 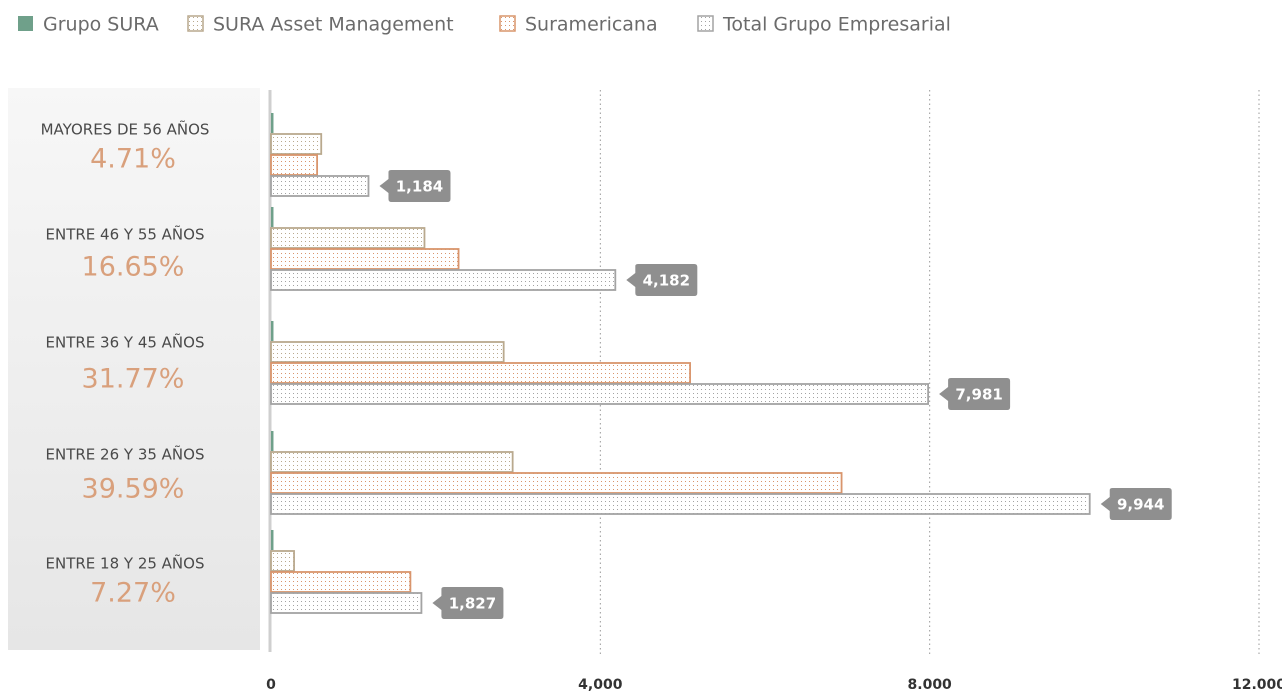 What do you see at coordinates (1140, 505) in the screenshot?
I see `value-label: 9,944` at bounding box center [1140, 505].